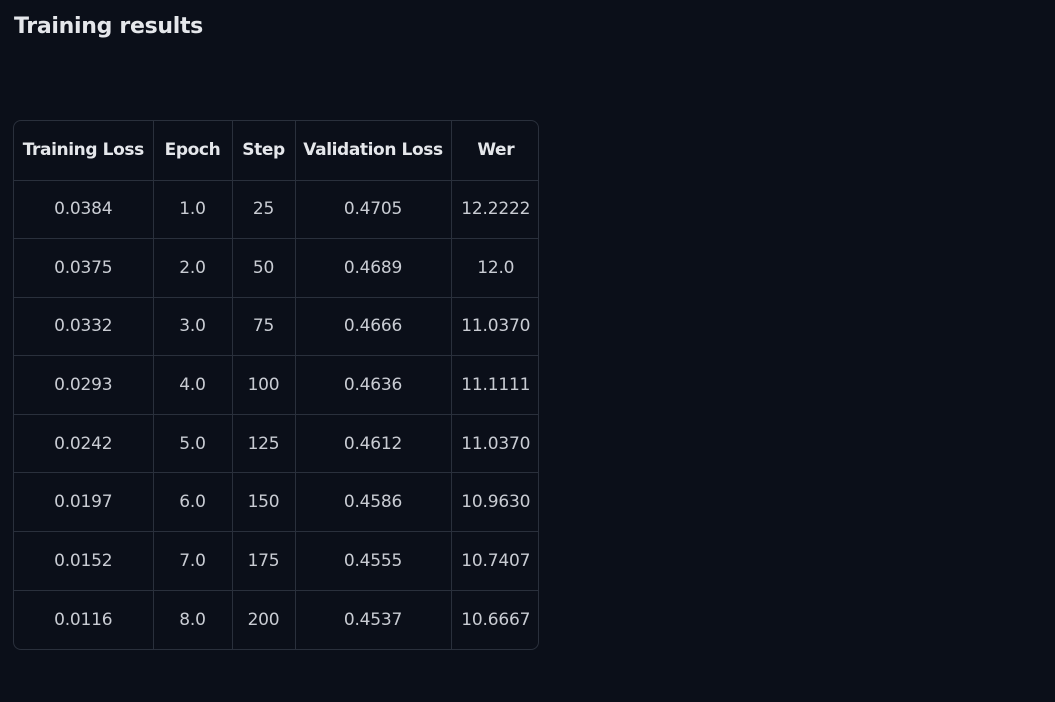 This screenshot has width=1055, height=702. What do you see at coordinates (264, 385) in the screenshot?
I see `cell-step: 100` at bounding box center [264, 385].